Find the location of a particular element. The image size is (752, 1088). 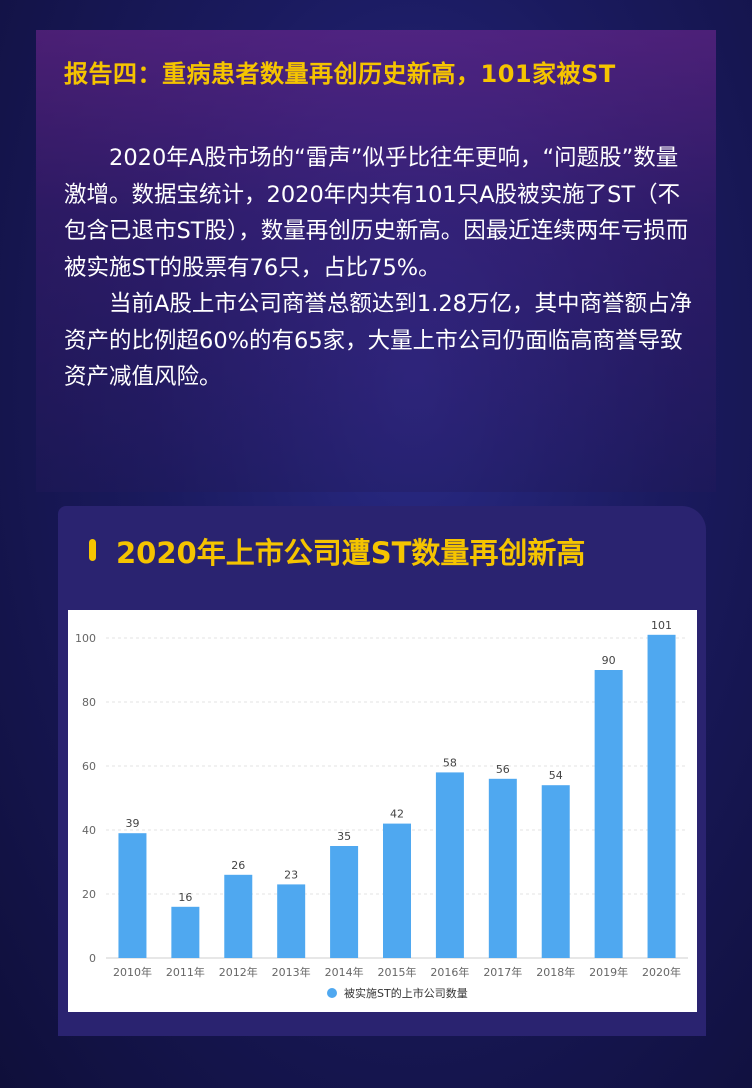

x-tick-label: 2012年 is located at coordinates (238, 972).